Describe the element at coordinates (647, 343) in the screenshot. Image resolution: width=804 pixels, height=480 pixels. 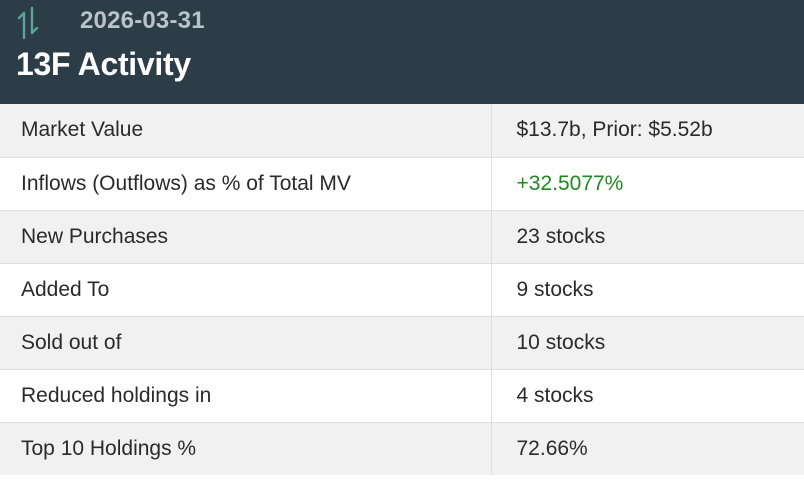
I see `row-value: 10 stocks` at that location.